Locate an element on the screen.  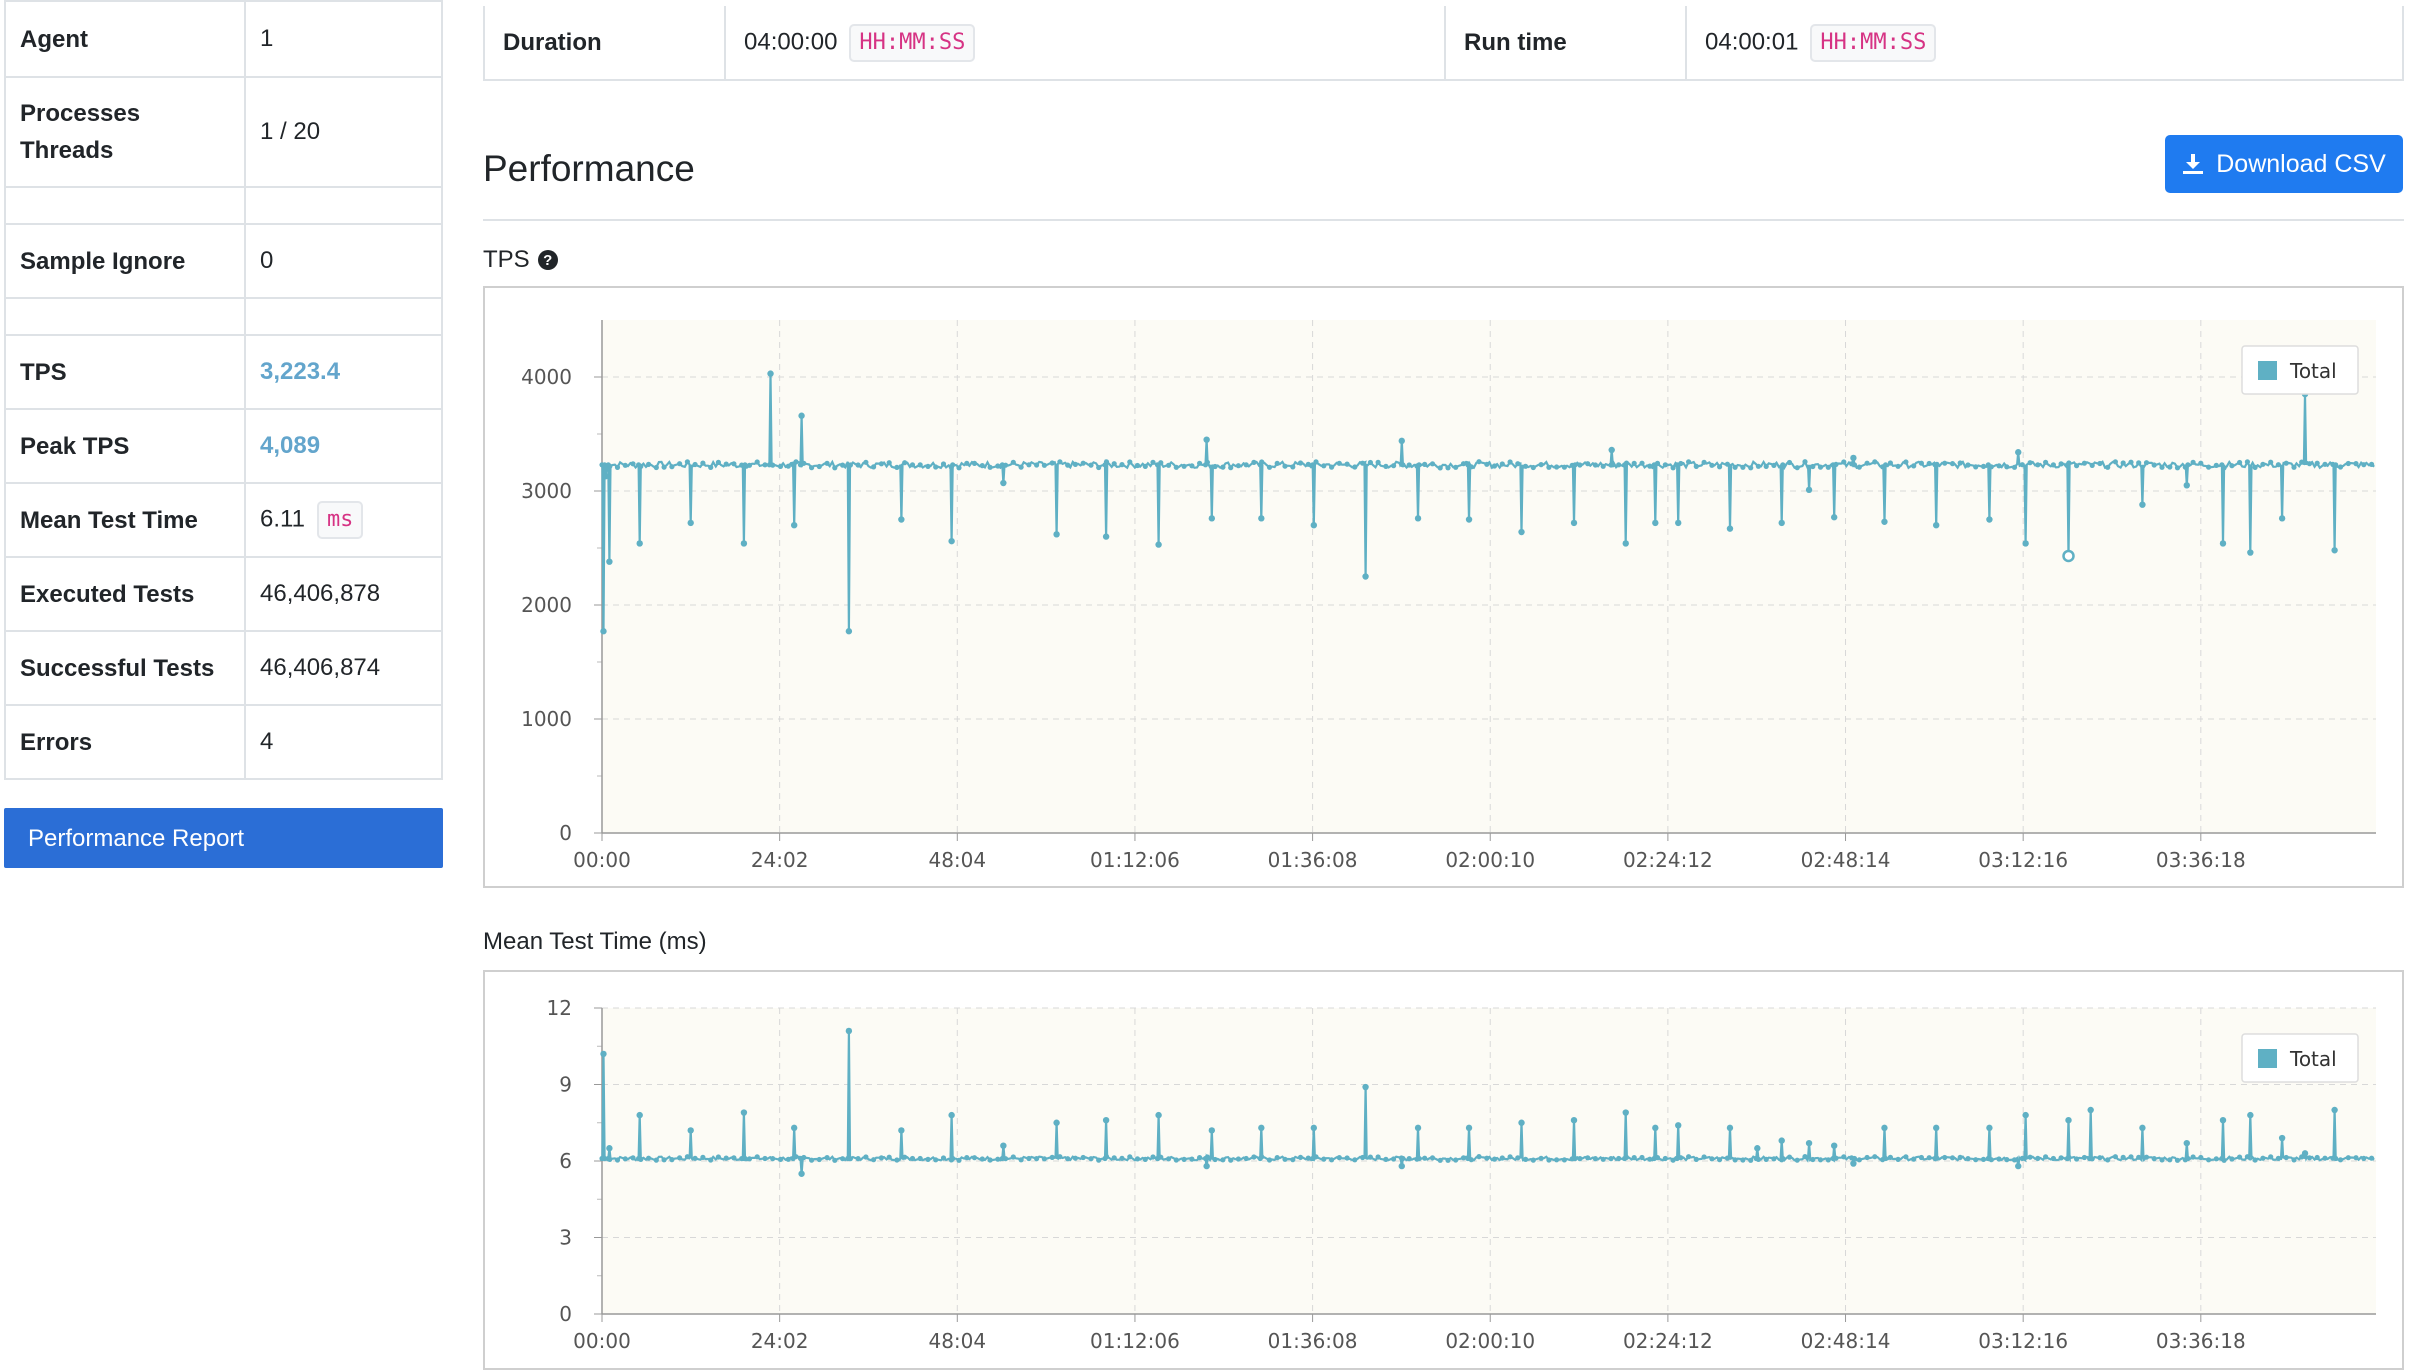
spacer-cell is located at coordinates (125, 205).